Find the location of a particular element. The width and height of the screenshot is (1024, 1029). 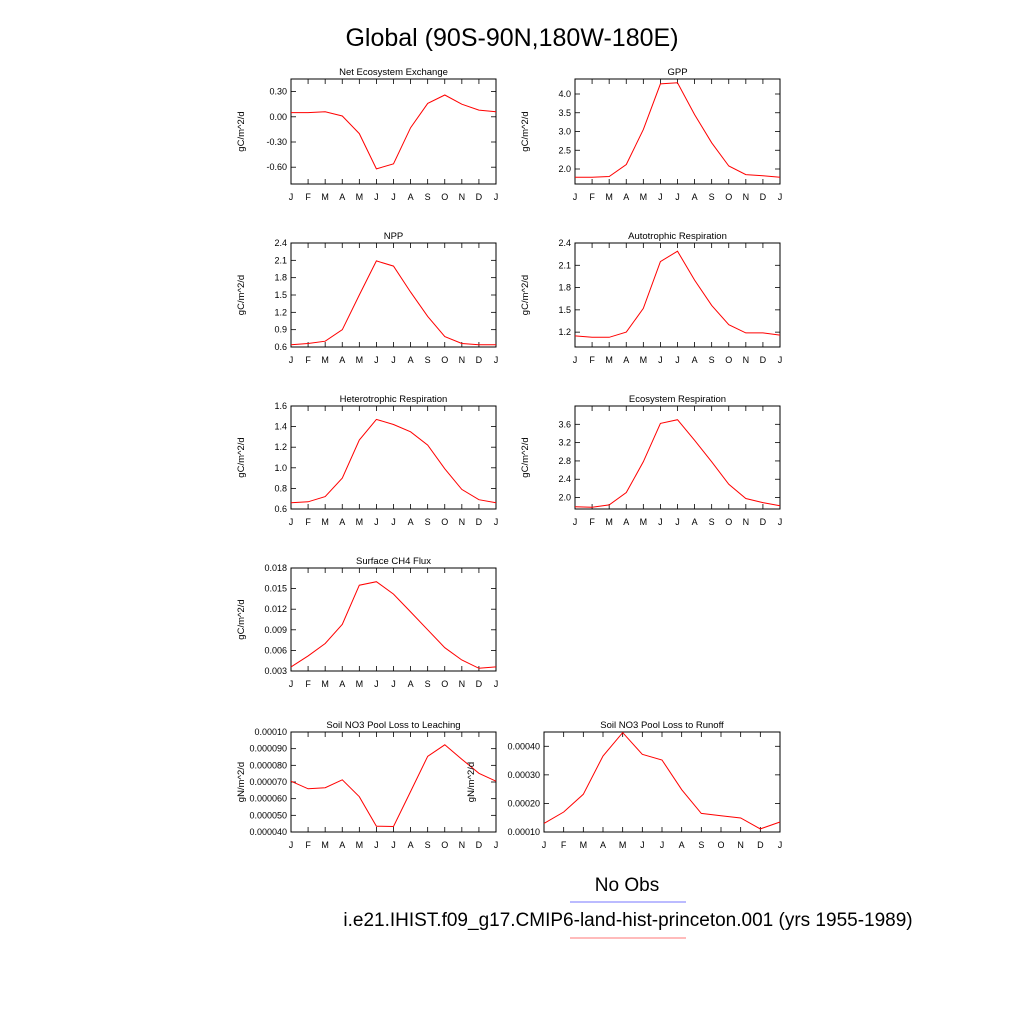

y-tick-label: 0.6 is located at coordinates (280, 509).